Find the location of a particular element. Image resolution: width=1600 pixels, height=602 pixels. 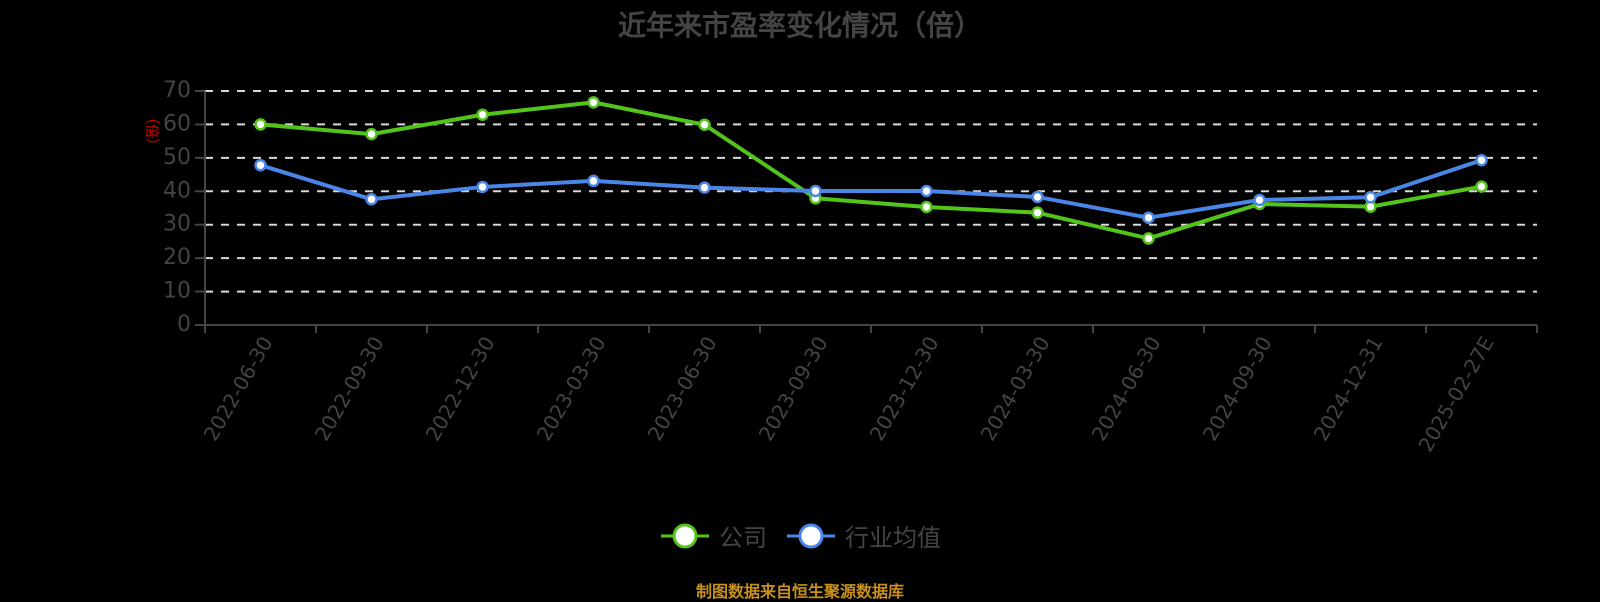

x-tick-label: 2022-06-30 is located at coordinates (238, 388).